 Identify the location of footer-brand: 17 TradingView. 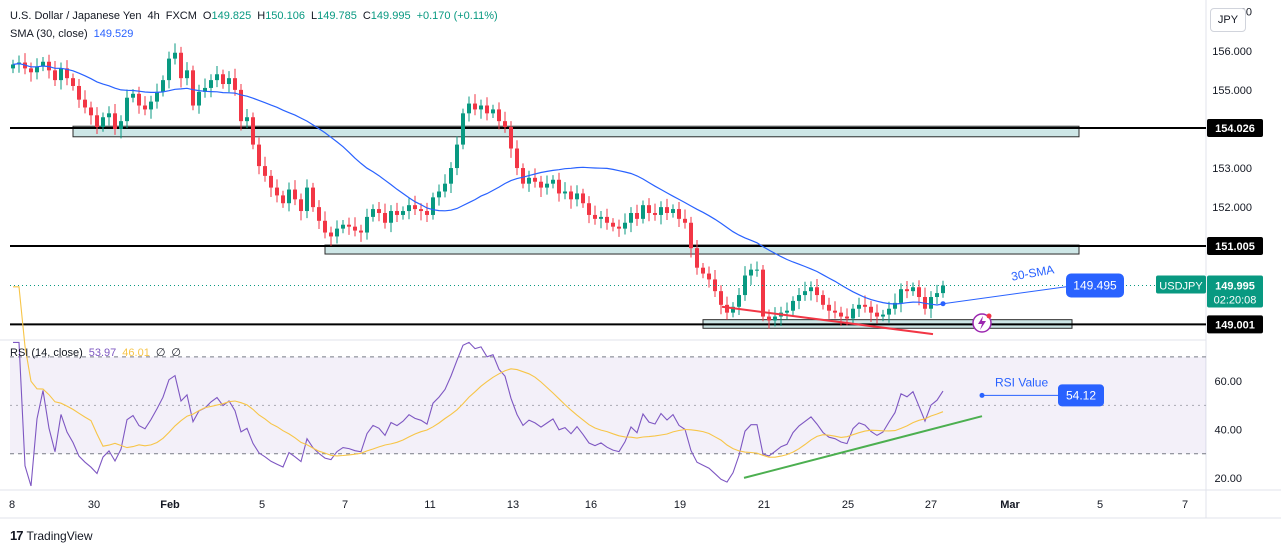
(51, 535).